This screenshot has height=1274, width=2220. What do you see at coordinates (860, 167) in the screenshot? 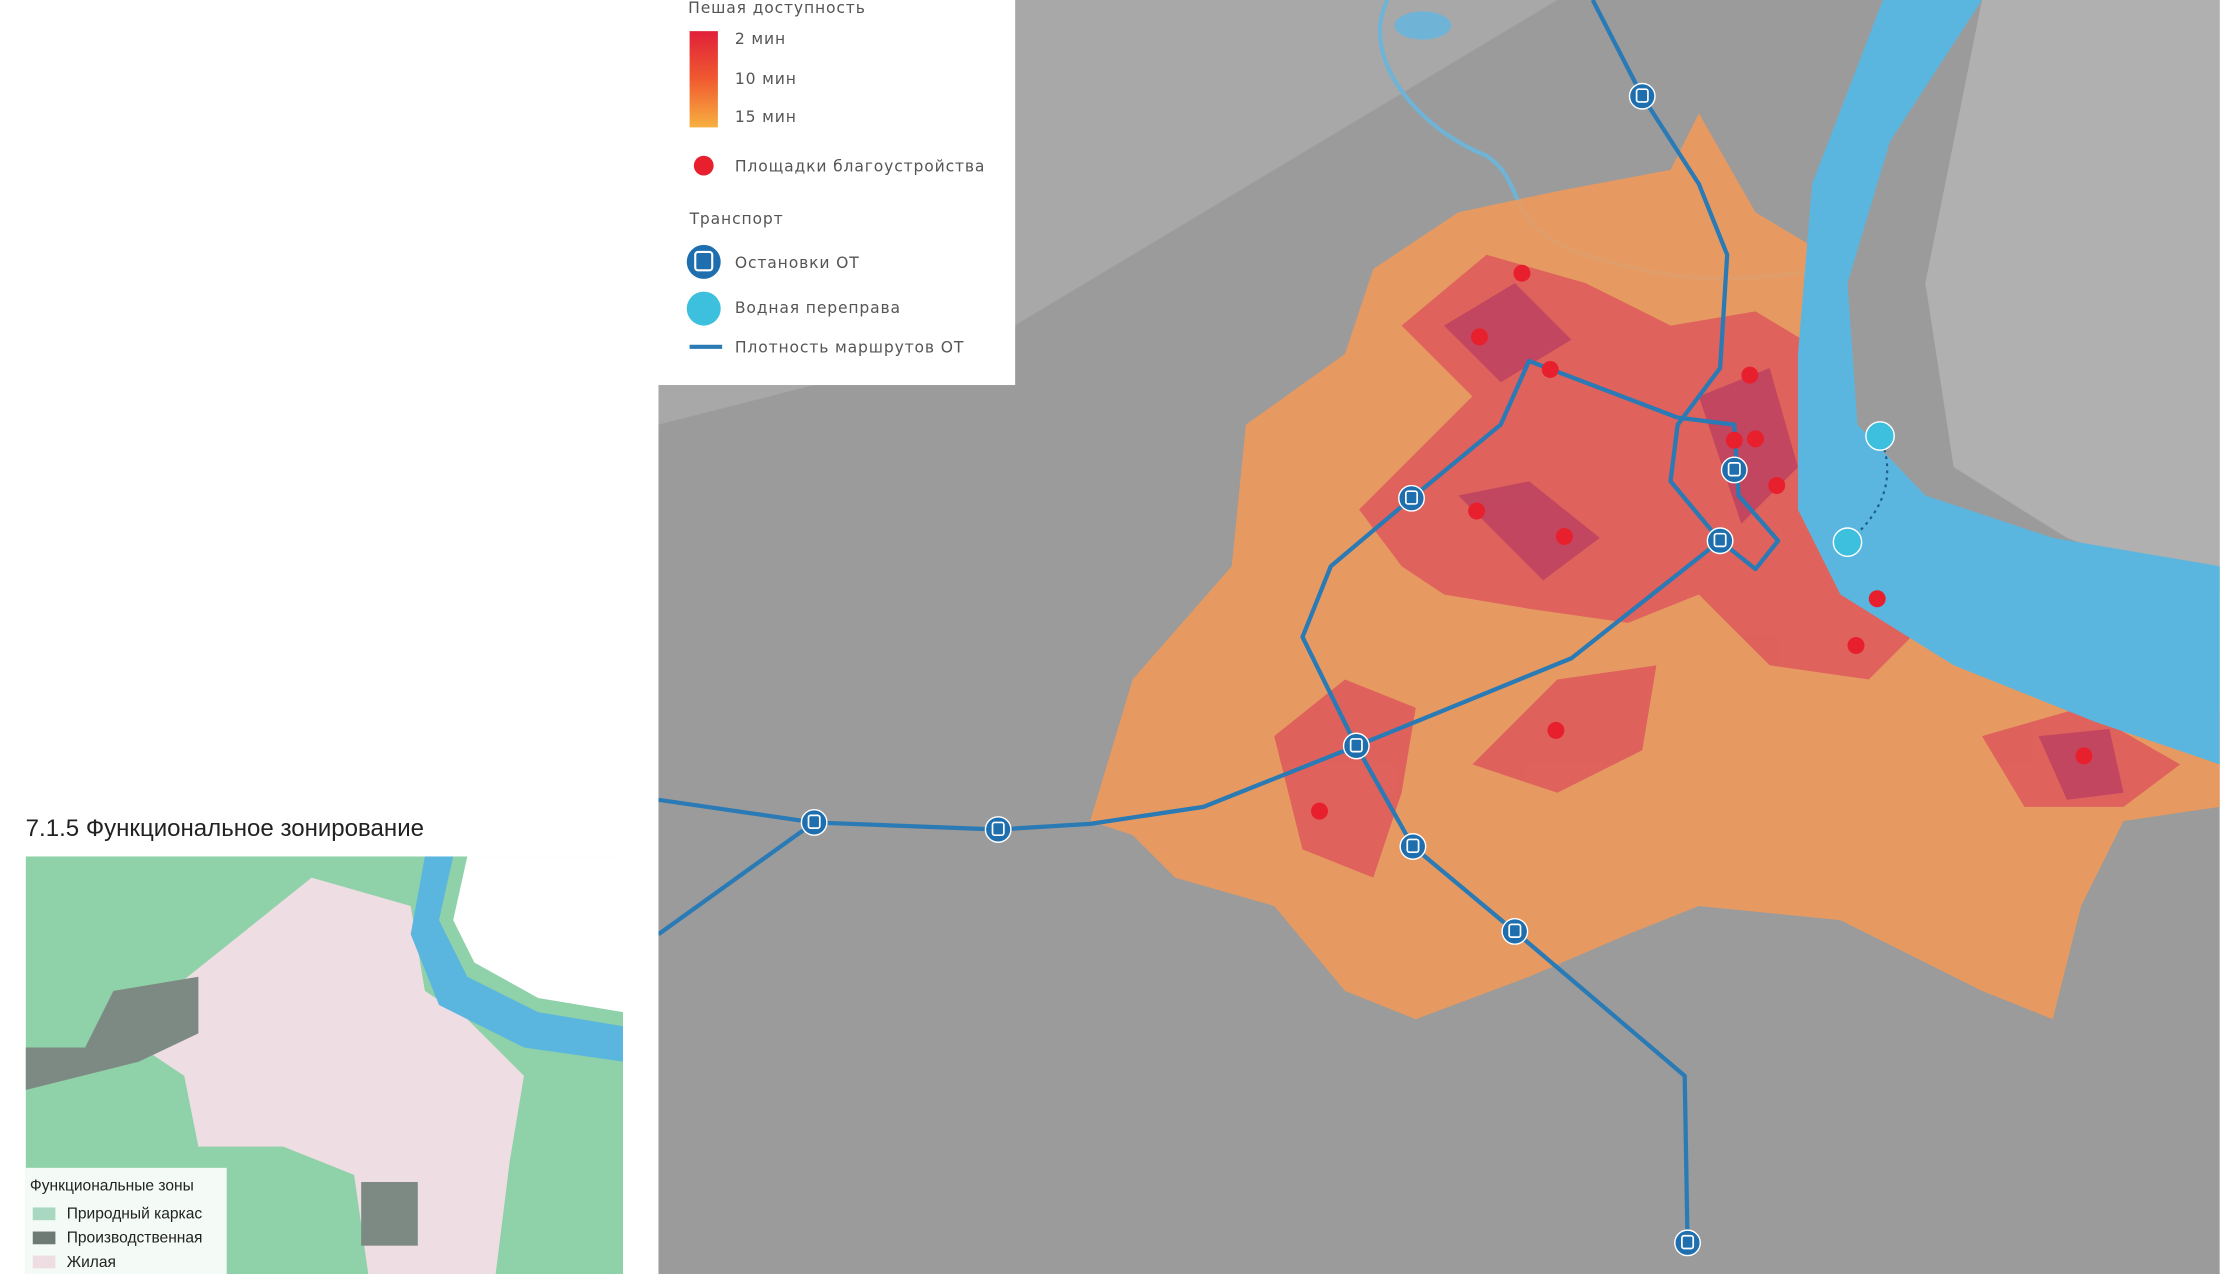
I see `legend-label: Площадки благоустройства` at bounding box center [860, 167].